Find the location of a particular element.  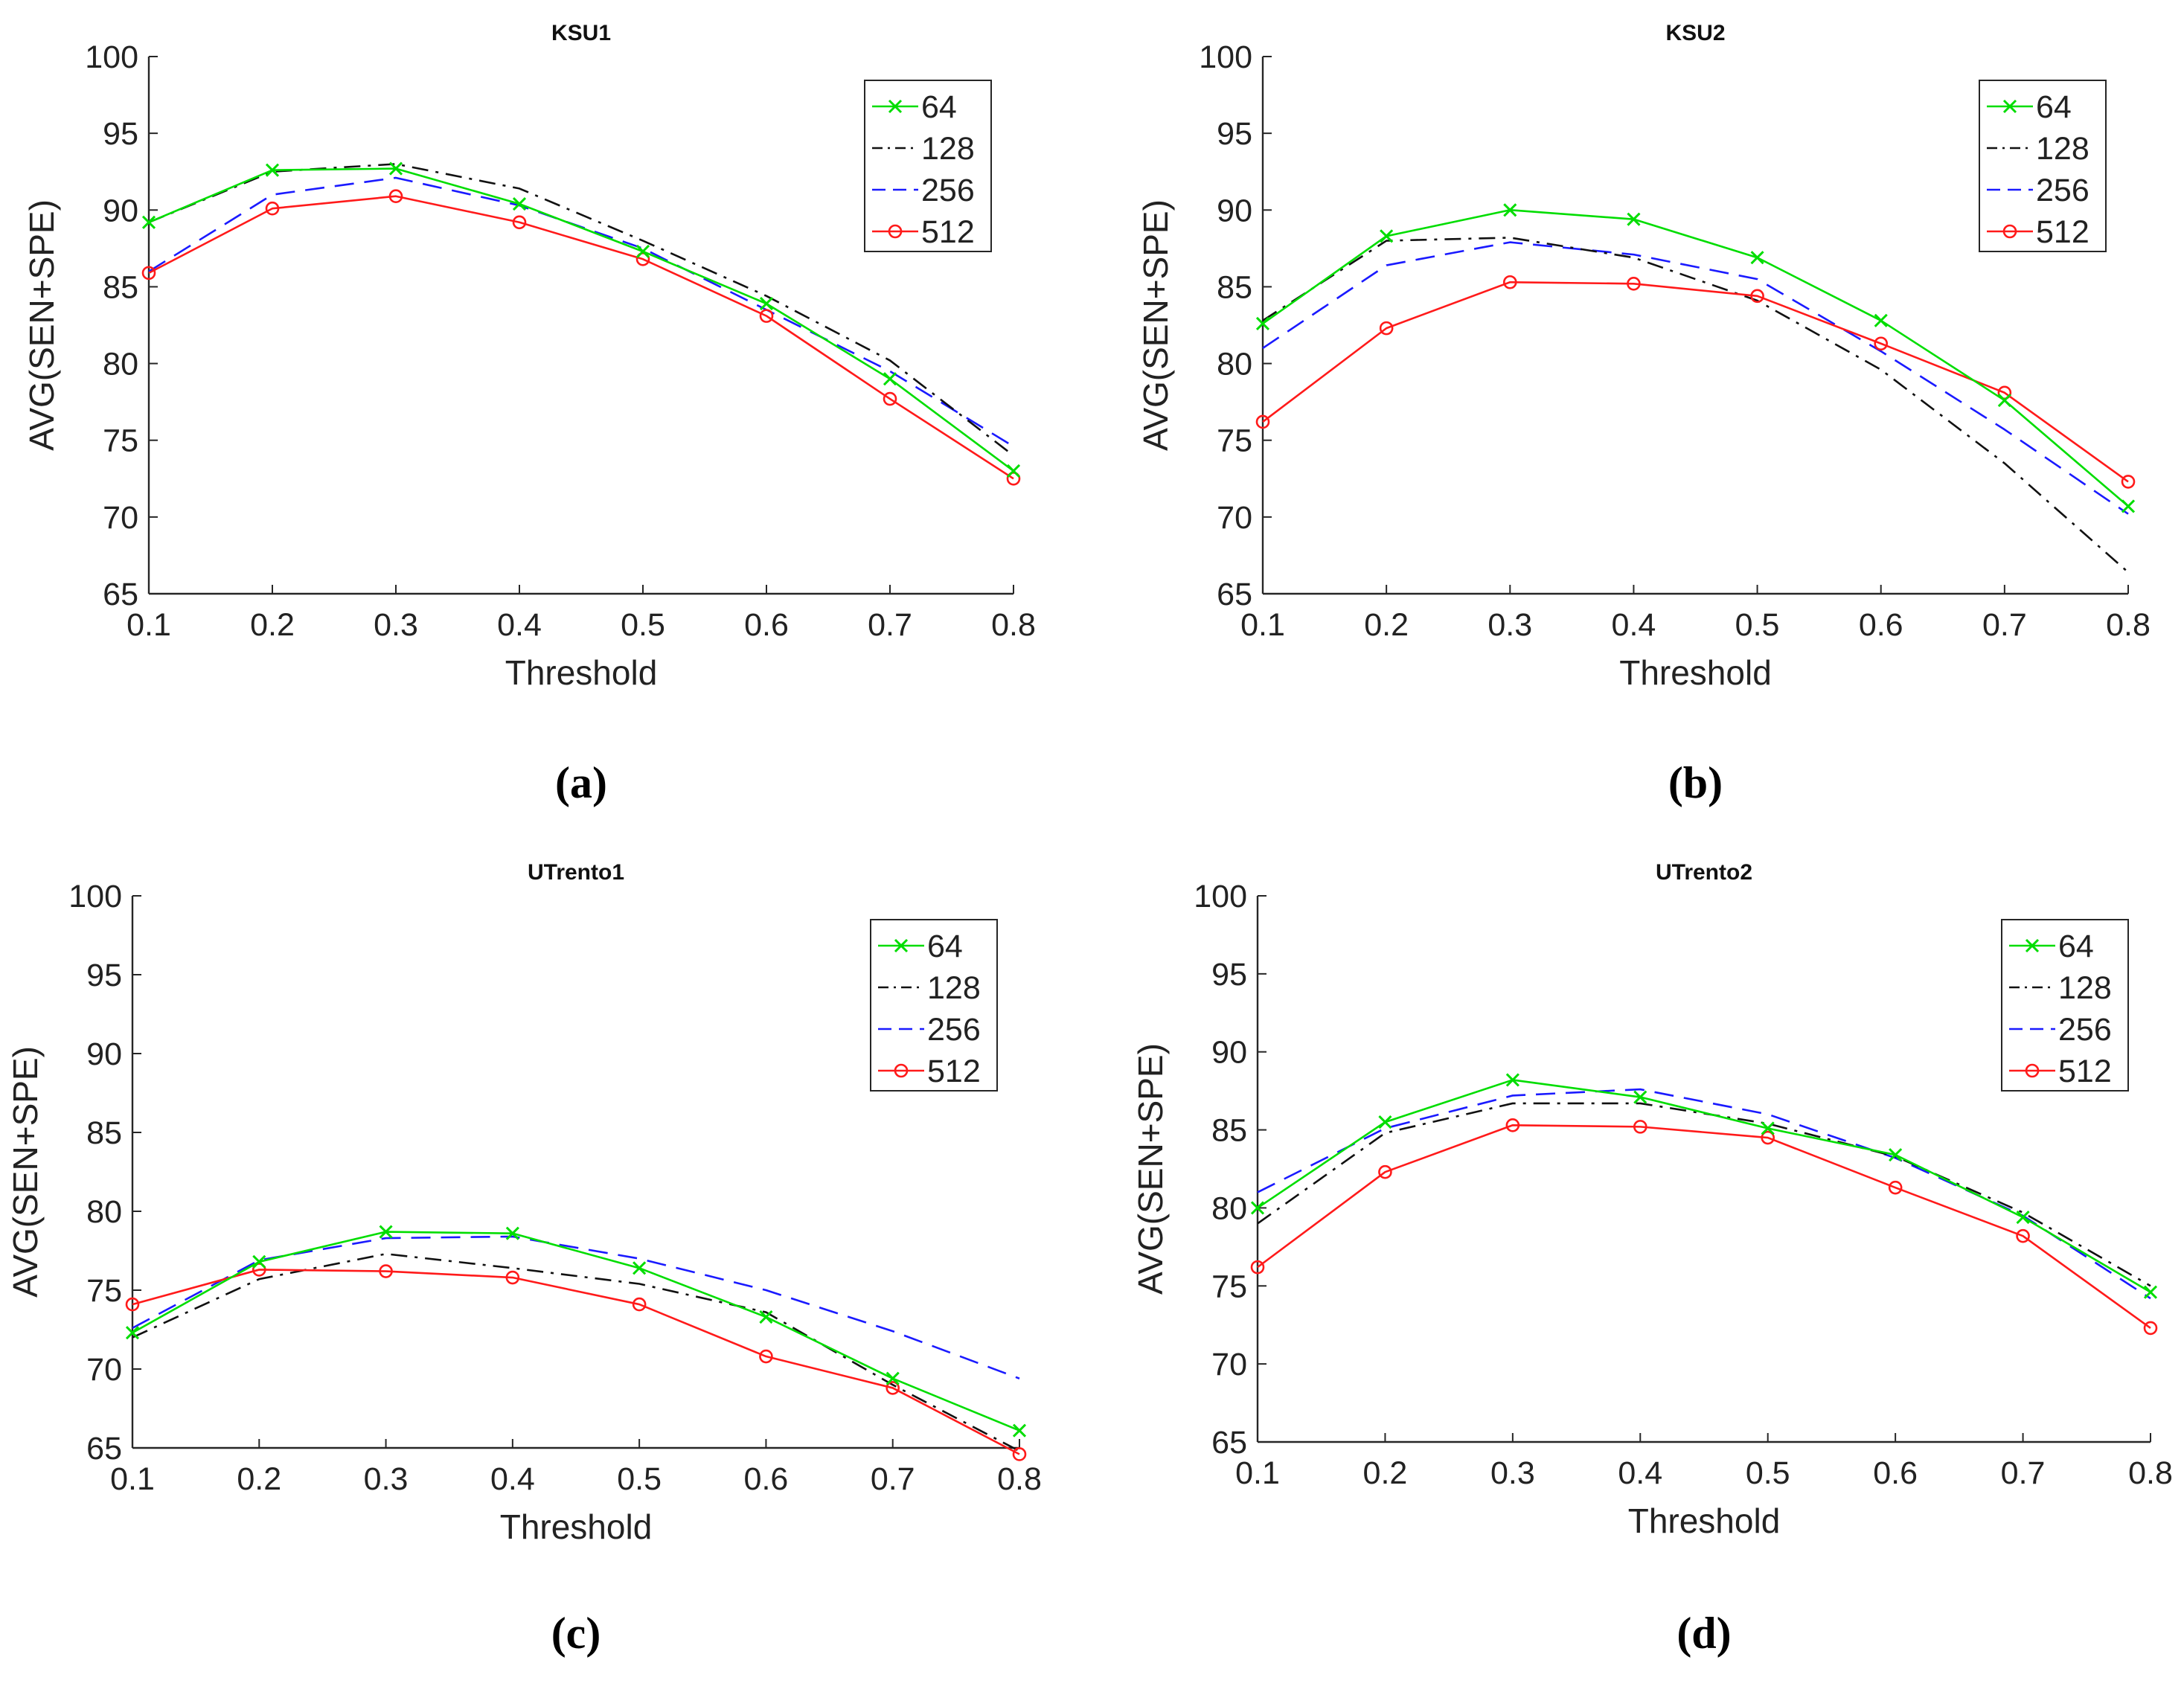

x-tick-label: 0.7 is located at coordinates (893, 1479).